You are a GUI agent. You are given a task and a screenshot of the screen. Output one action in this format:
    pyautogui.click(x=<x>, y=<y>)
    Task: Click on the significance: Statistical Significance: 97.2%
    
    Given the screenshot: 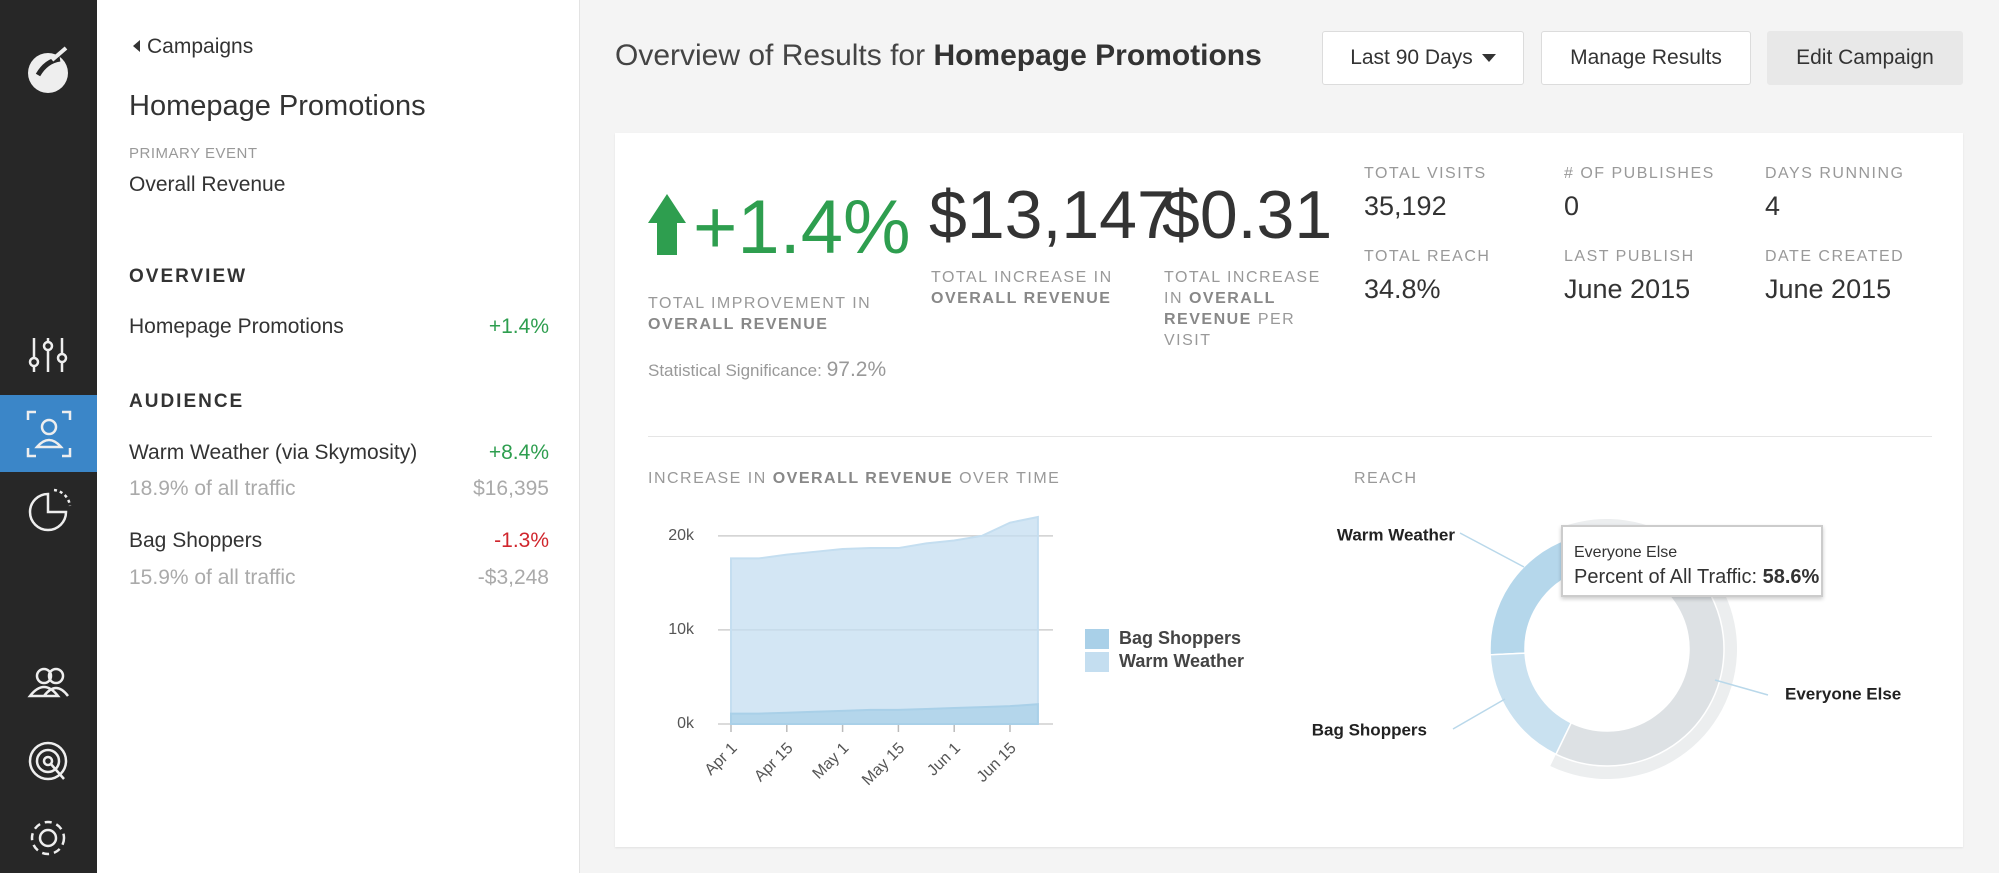 What is the action you would take?
    pyautogui.click(x=767, y=369)
    